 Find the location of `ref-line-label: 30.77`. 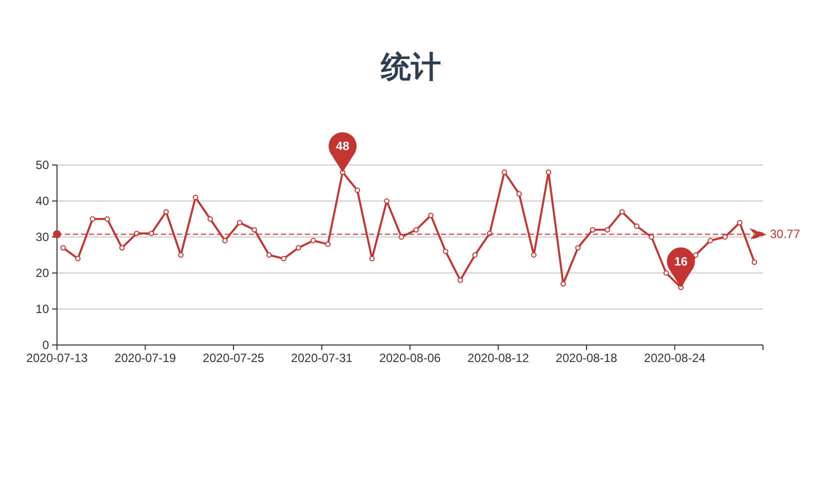

ref-line-label: 30.77 is located at coordinates (785, 234).